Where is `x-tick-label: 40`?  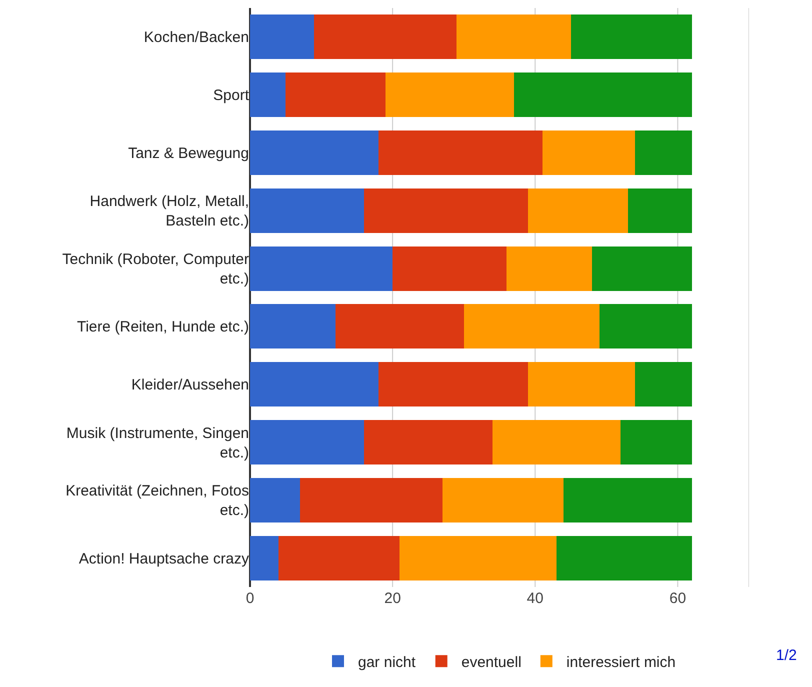 x-tick-label: 40 is located at coordinates (535, 598).